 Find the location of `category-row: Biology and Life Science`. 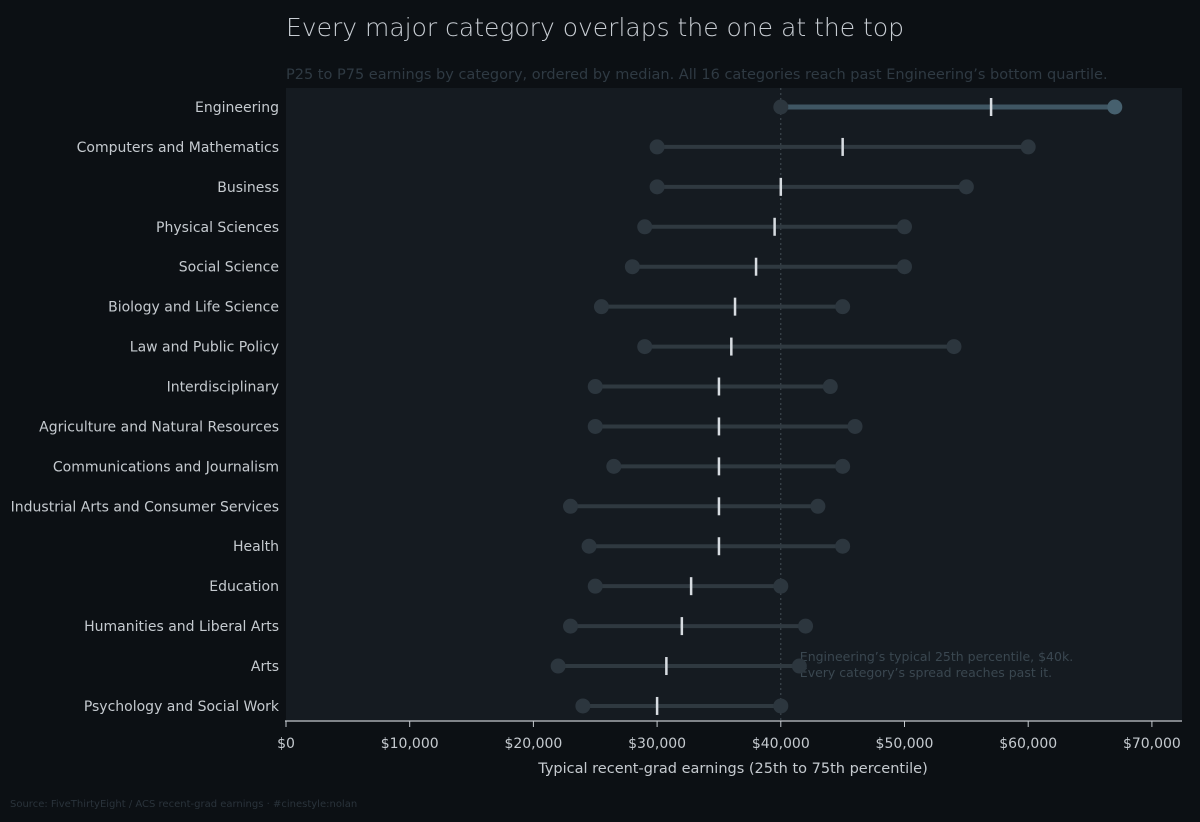

category-row: Biology and Life Science is located at coordinates (479, 306).